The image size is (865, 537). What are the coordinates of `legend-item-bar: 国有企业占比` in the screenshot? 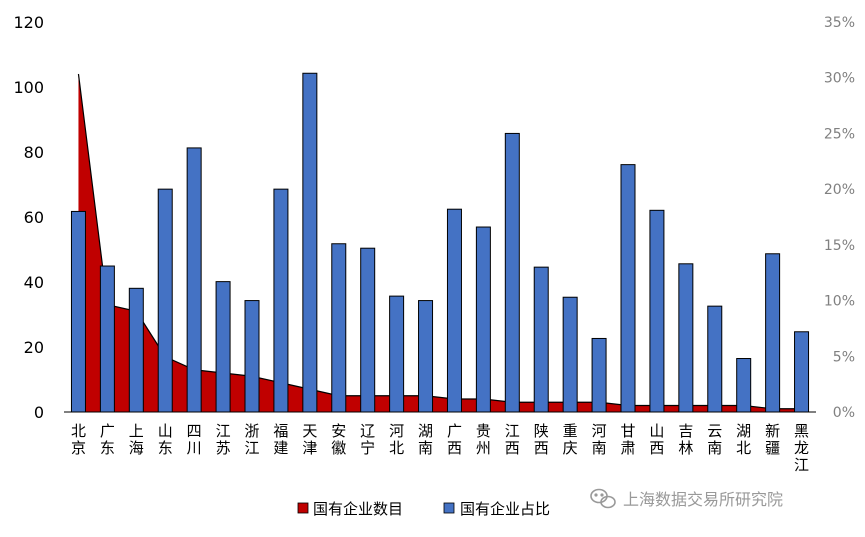 It's located at (496, 509).